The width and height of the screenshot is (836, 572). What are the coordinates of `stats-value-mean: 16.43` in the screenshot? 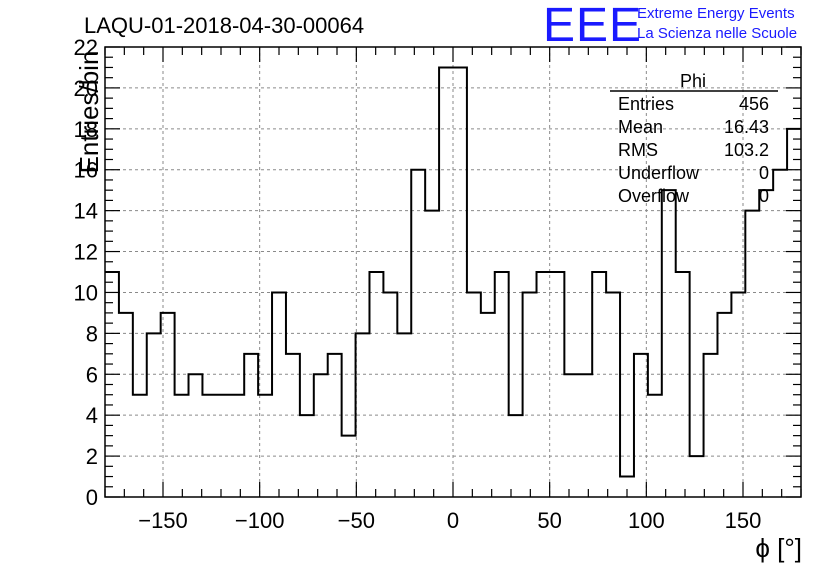 It's located at (746, 127).